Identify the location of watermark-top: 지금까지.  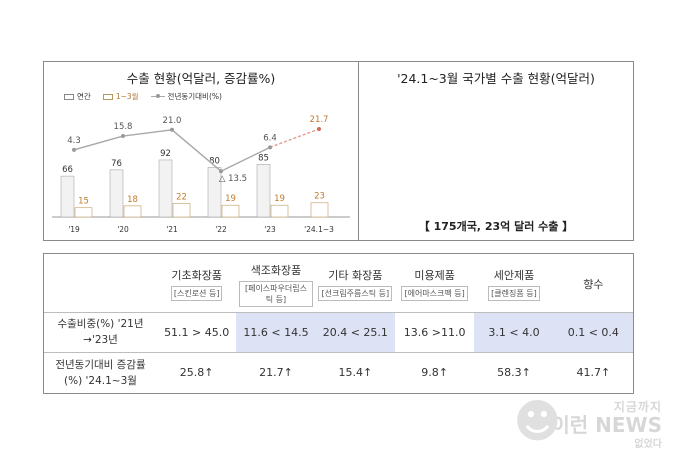
(637, 407).